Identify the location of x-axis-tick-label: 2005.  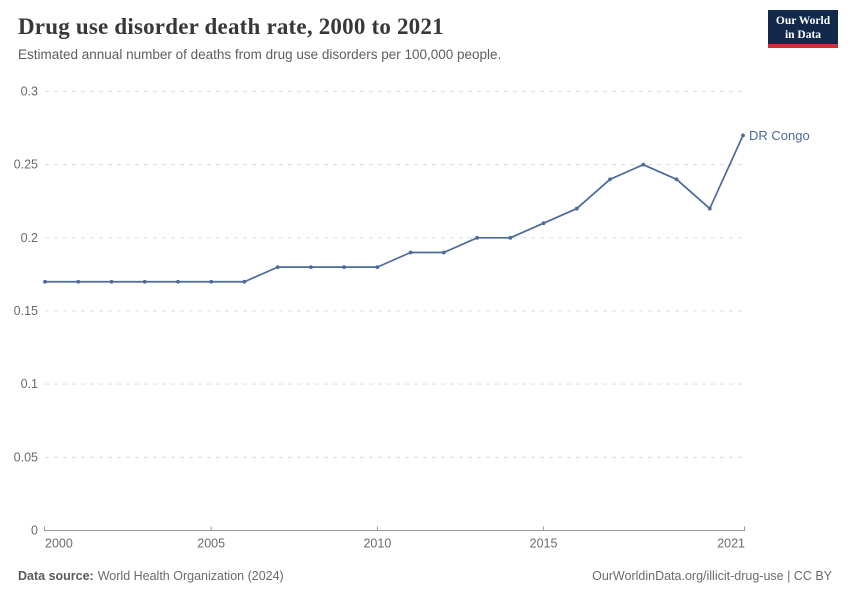
(211, 544).